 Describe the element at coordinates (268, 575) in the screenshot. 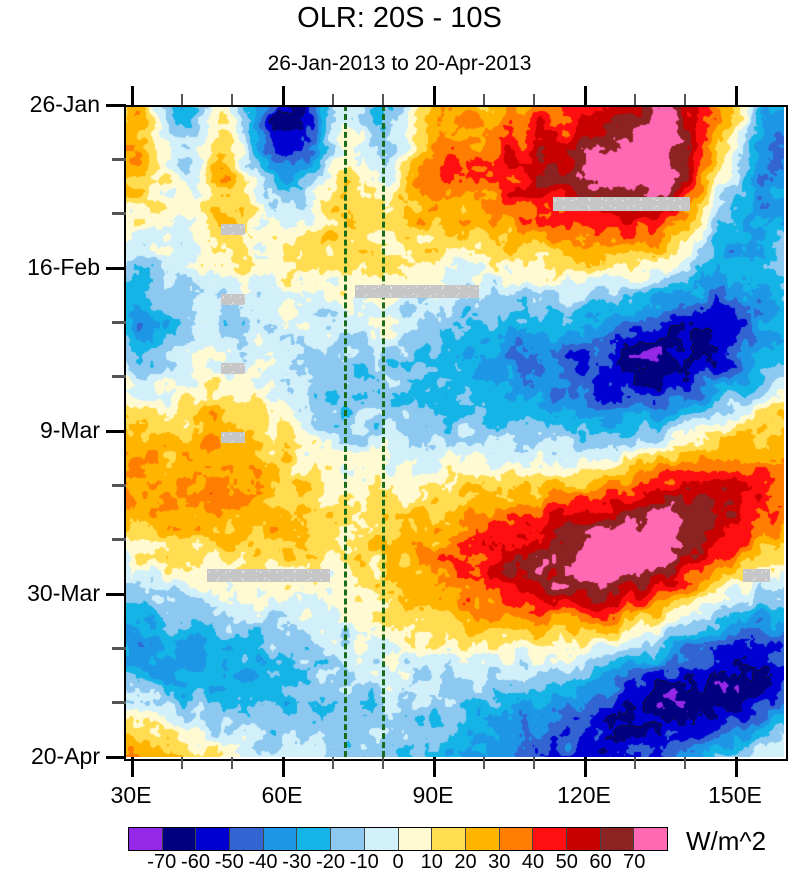

I see `patch-mar-long` at that location.